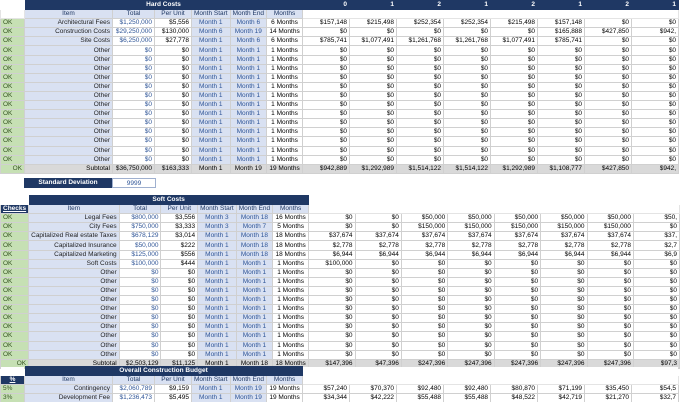  Describe the element at coordinates (608, 32) in the screenshot. I see `monthly-value-cell: $427,850` at that location.